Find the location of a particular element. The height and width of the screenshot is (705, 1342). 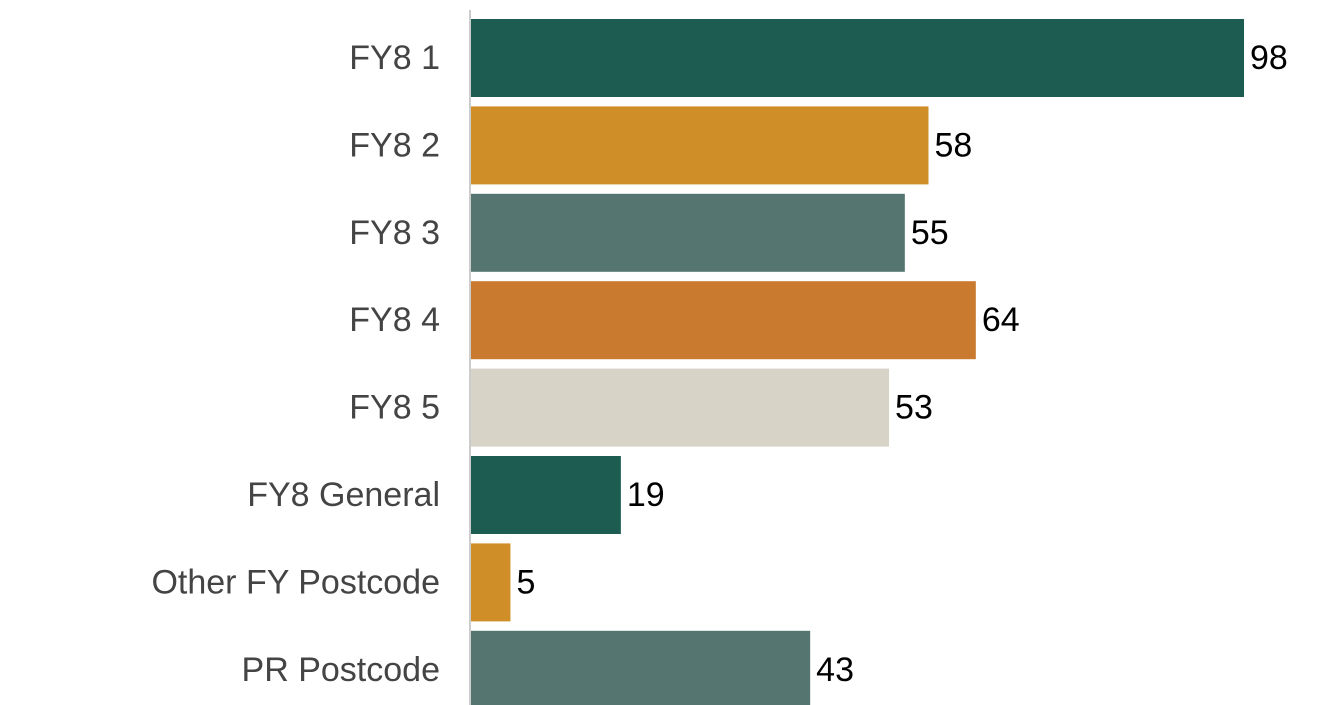

category-label: FY8 2 is located at coordinates (394, 145).